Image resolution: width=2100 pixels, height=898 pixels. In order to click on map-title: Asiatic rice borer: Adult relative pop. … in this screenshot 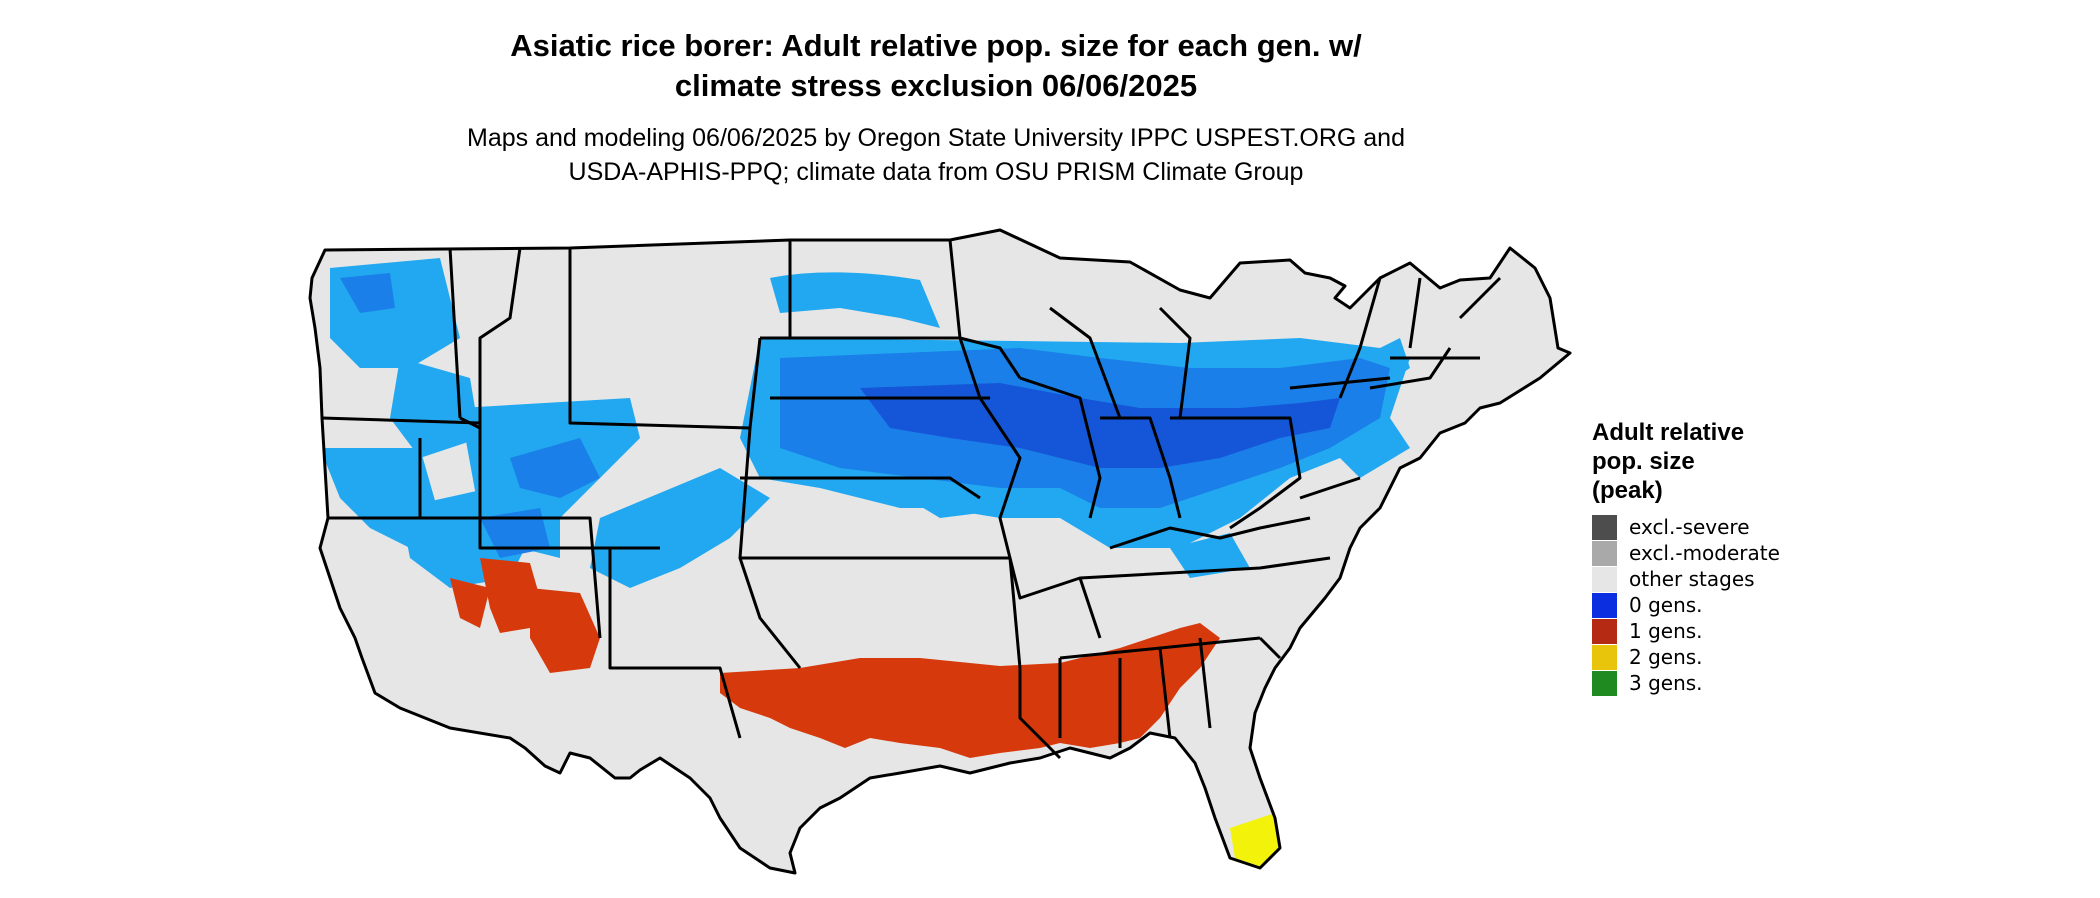, I will do `click(936, 66)`.